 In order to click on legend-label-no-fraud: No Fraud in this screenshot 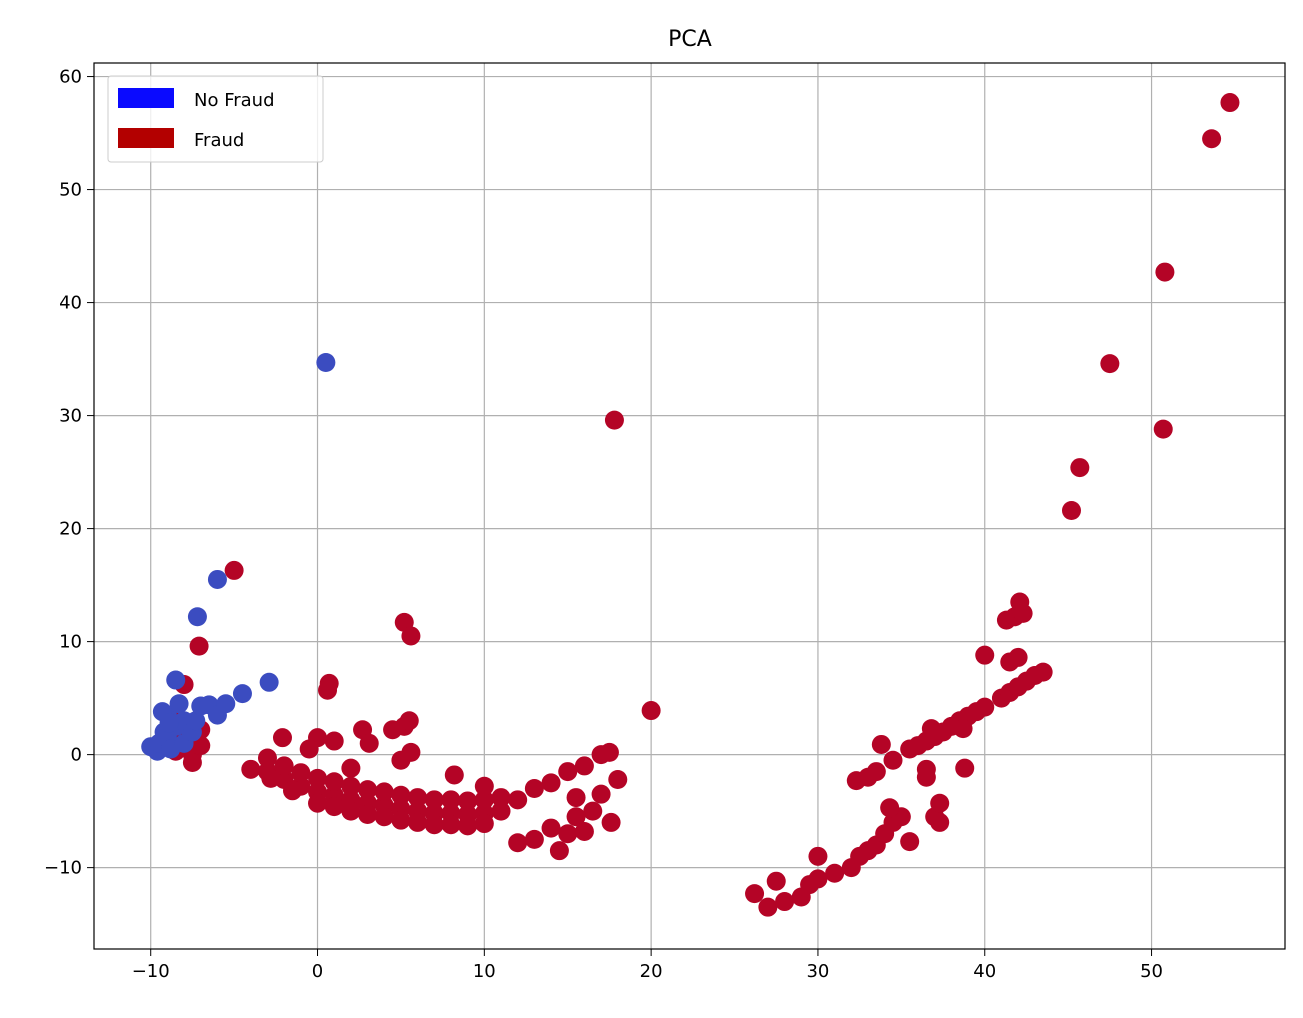, I will do `click(234, 100)`.